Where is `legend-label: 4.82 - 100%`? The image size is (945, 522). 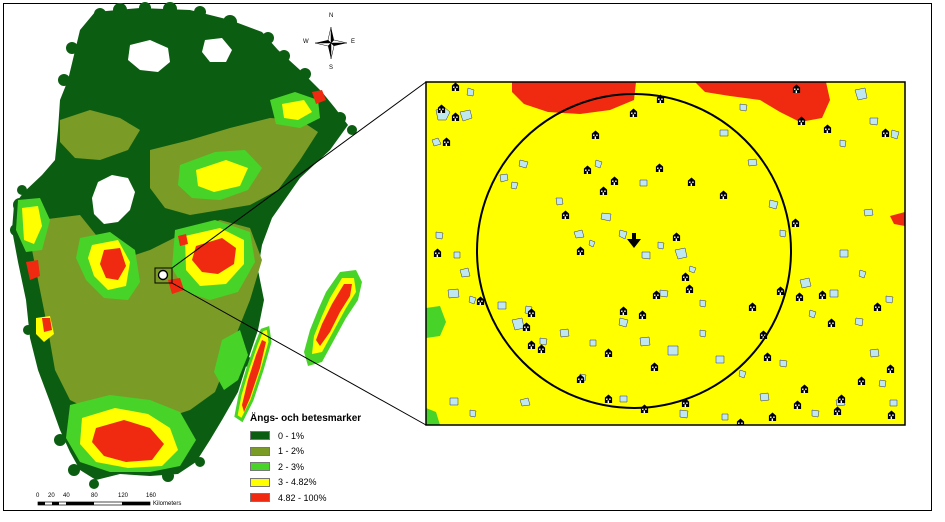
legend-label: 4.82 - 100% is located at coordinates (302, 497).